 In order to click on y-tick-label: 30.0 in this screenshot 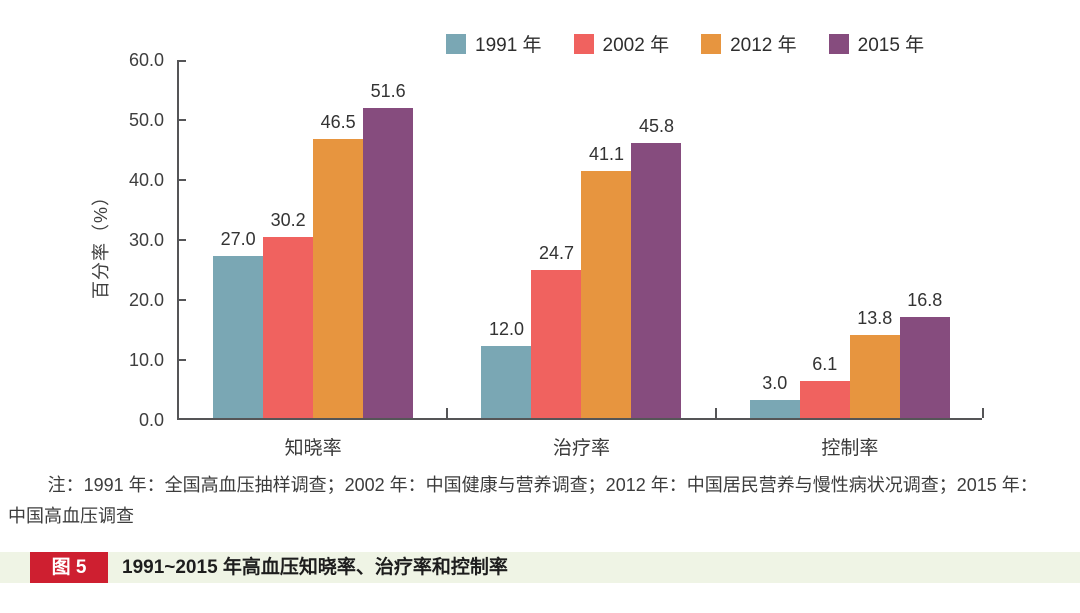, I will do `click(146, 240)`.